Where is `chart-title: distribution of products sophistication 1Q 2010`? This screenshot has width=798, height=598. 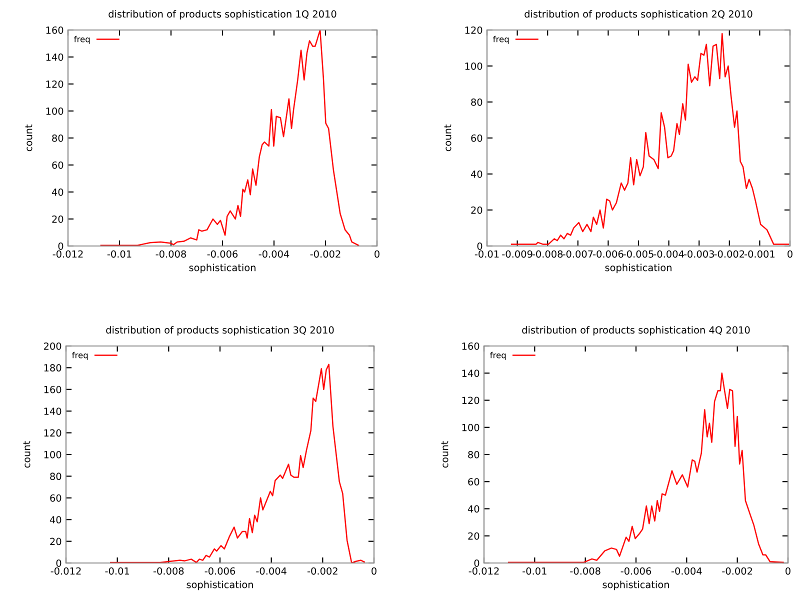 chart-title: distribution of products sophistication 1Q 2010 is located at coordinates (222, 15).